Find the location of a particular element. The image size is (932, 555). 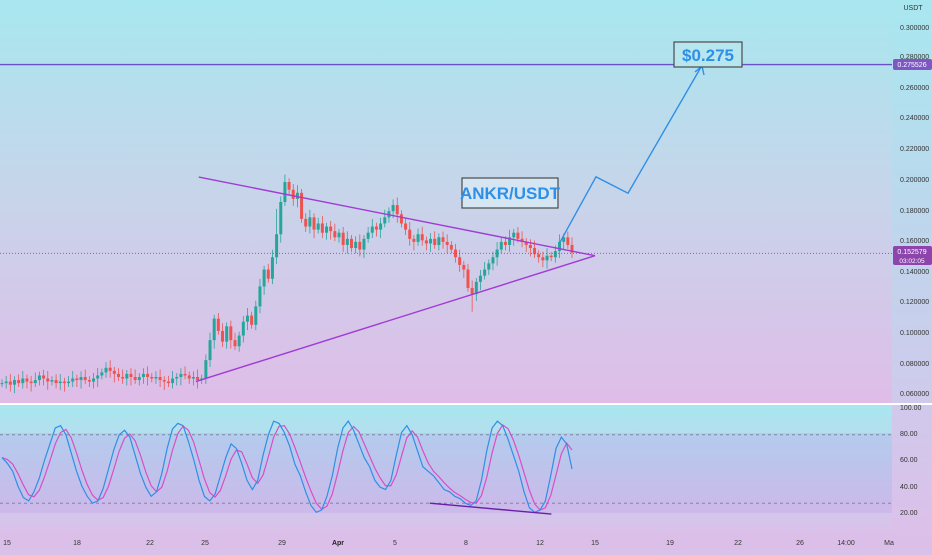

oscillator-band is located at coordinates (446, 473).